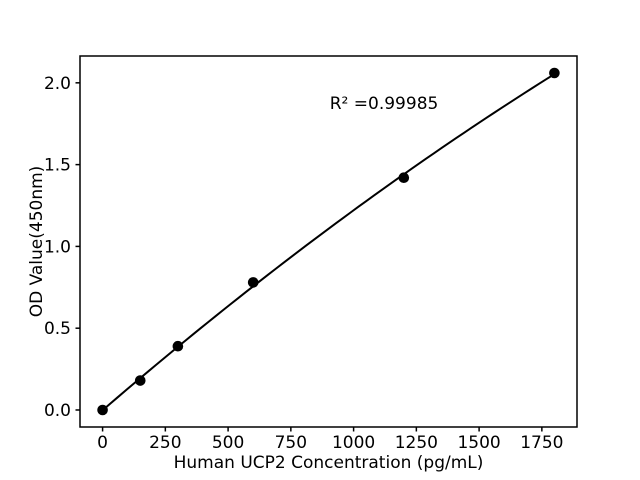 The height and width of the screenshot is (480, 640). What do you see at coordinates (228, 443) in the screenshot?
I see `x-tick-label: 500` at bounding box center [228, 443].